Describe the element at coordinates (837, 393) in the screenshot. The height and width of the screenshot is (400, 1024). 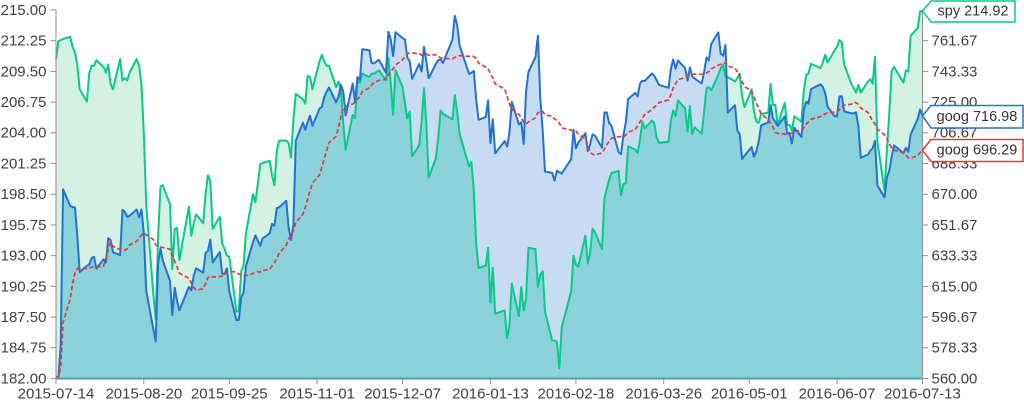
I see `svg-text: 2016-06-07` at that location.